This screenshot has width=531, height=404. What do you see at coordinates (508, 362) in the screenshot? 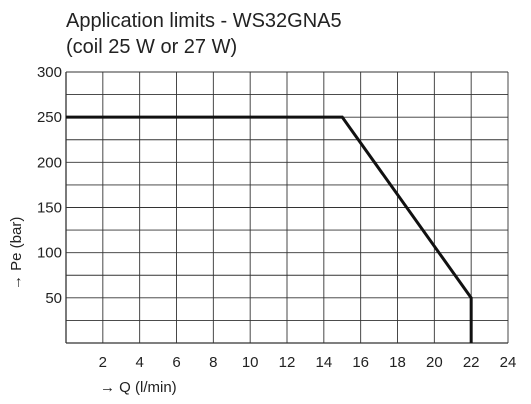
I see `x-tick-label-24: 24` at bounding box center [508, 362].